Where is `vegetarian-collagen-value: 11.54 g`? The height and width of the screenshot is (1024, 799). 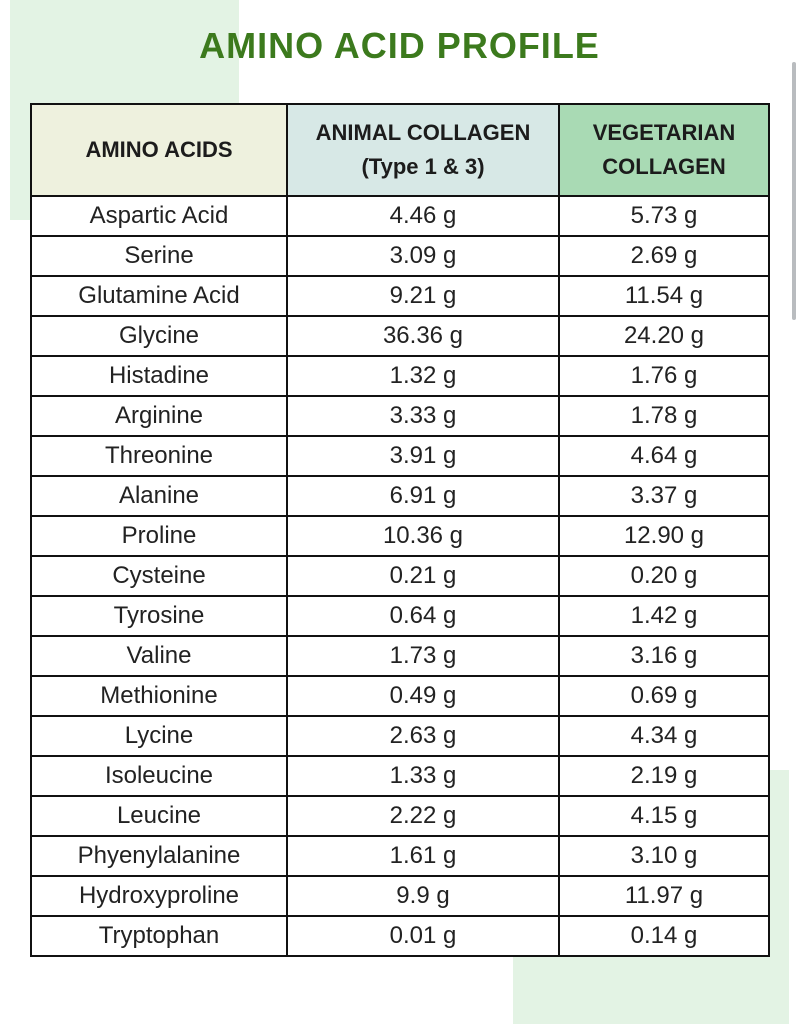 vegetarian-collagen-value: 11.54 g is located at coordinates (664, 296).